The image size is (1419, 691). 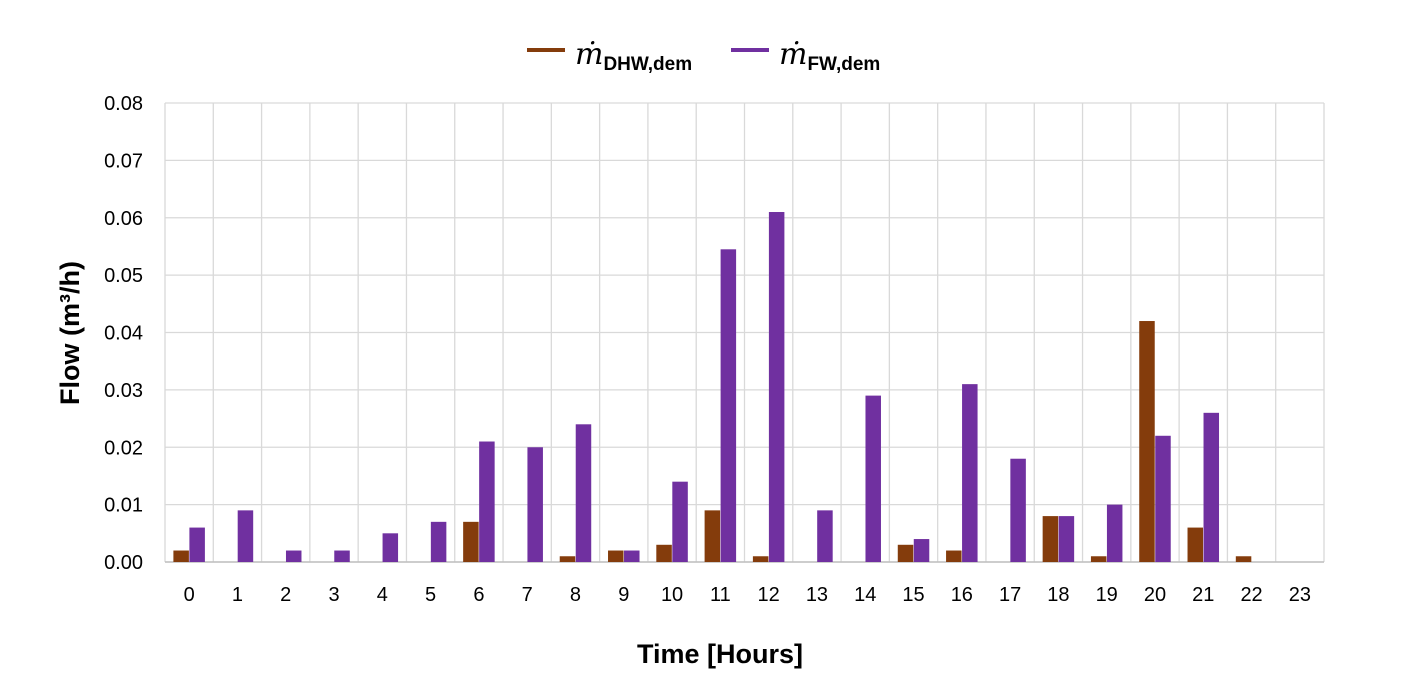 I want to click on x-tick-label: 6, so click(x=478, y=595).